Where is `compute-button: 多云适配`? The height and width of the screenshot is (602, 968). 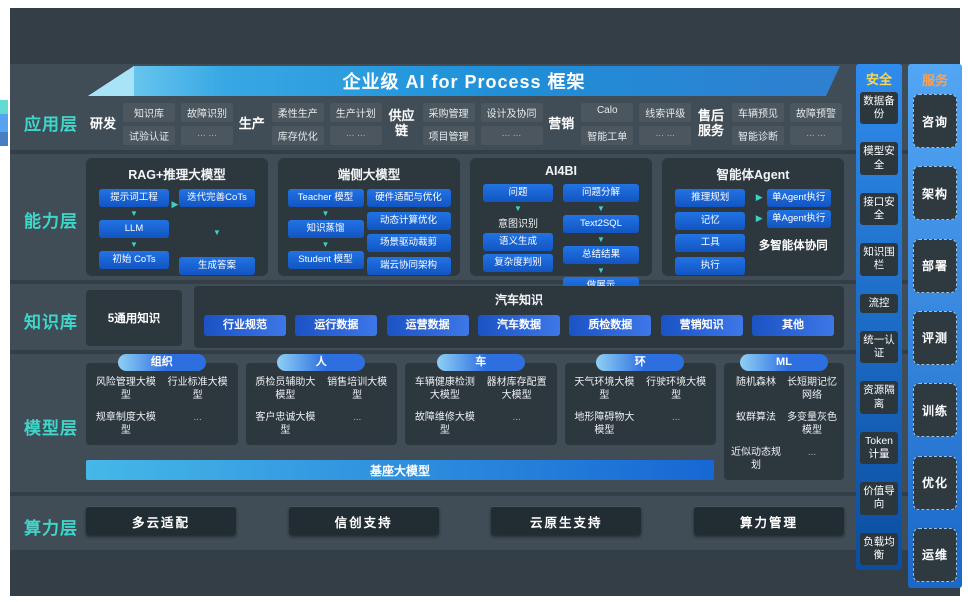
compute-button: 多云适配 is located at coordinates (161, 520).